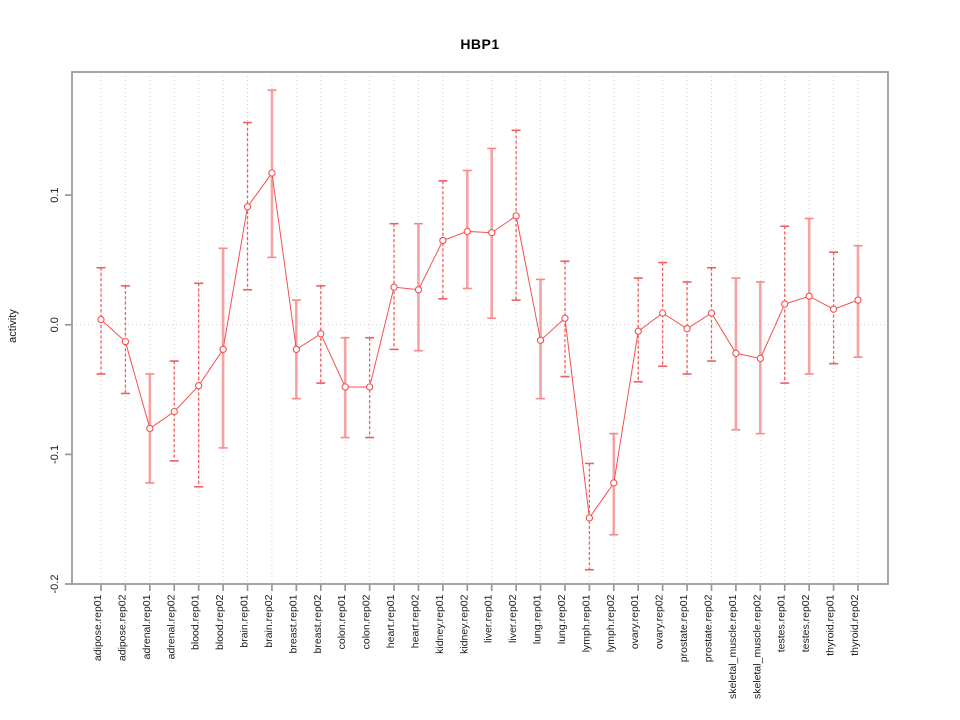 This screenshot has height=720, width=960. Describe the element at coordinates (586, 623) in the screenshot. I see `x-tick-label: lymph.rep01` at that location.